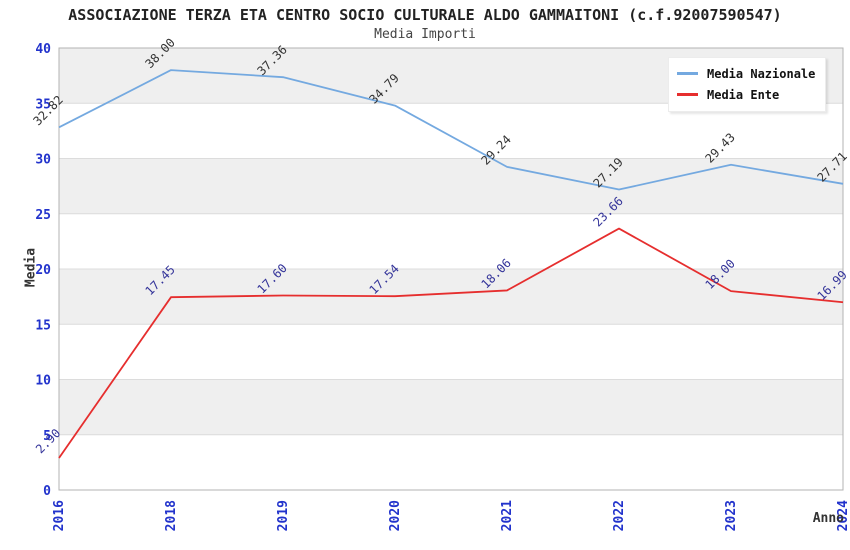  I want to click on y-axis-title: Media, so click(31, 267).